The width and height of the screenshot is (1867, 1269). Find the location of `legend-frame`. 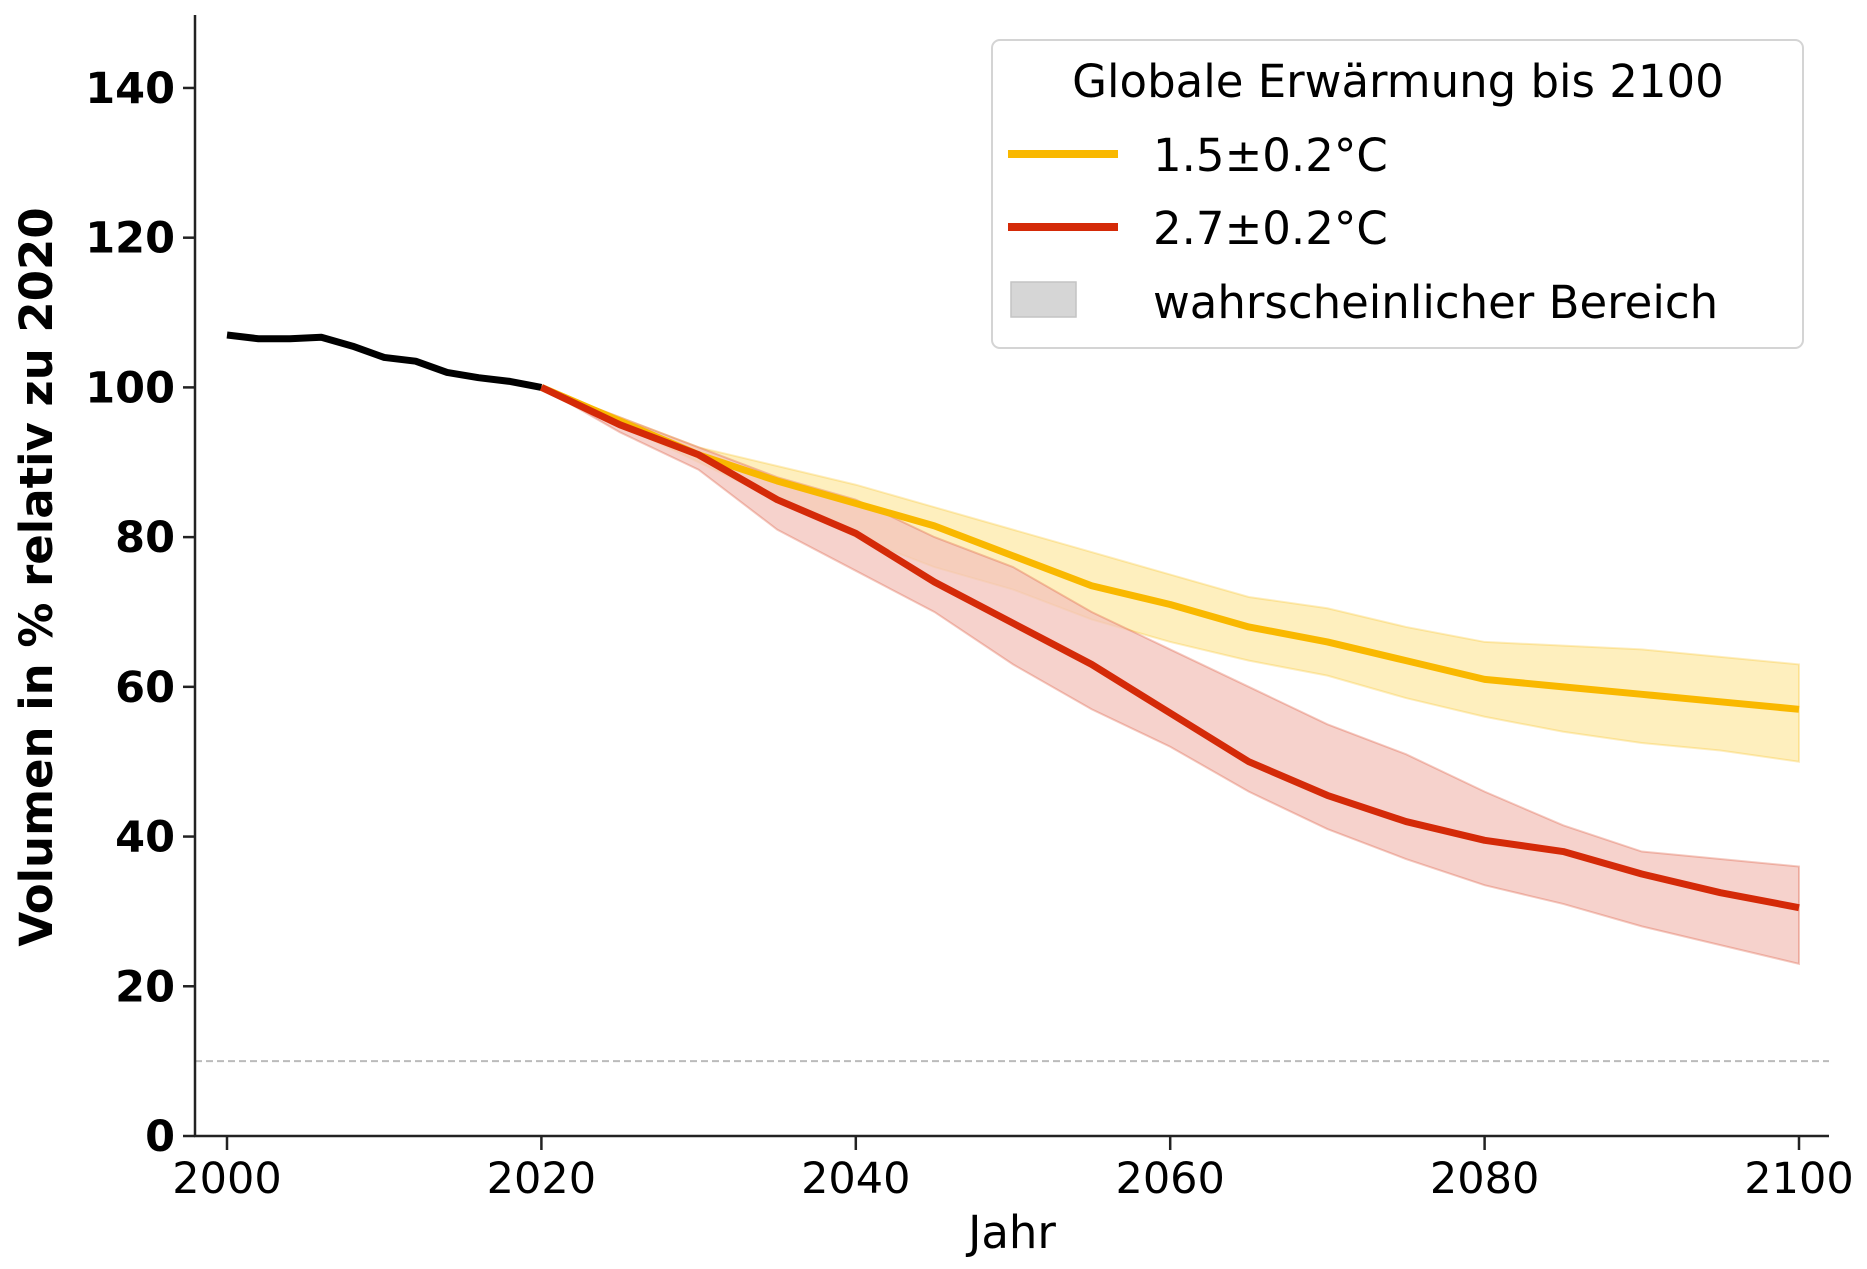

legend-frame is located at coordinates (1397, 194).